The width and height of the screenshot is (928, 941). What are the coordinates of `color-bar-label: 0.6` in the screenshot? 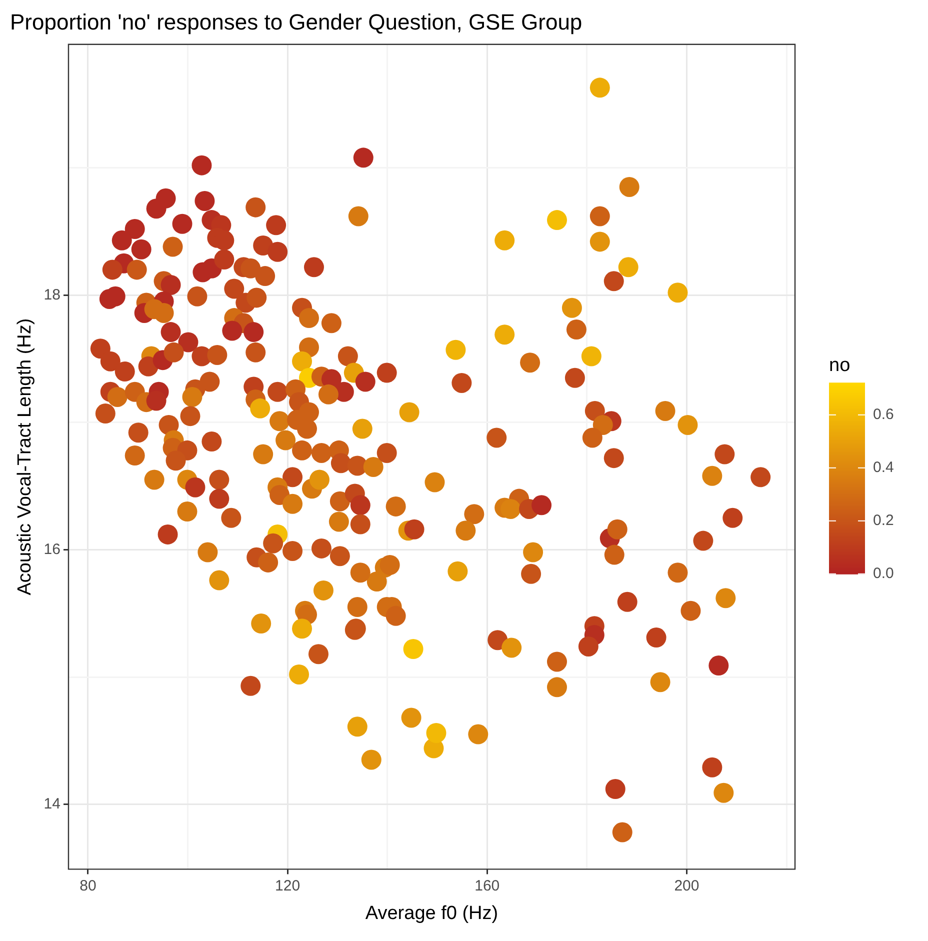 It's located at (883, 415).